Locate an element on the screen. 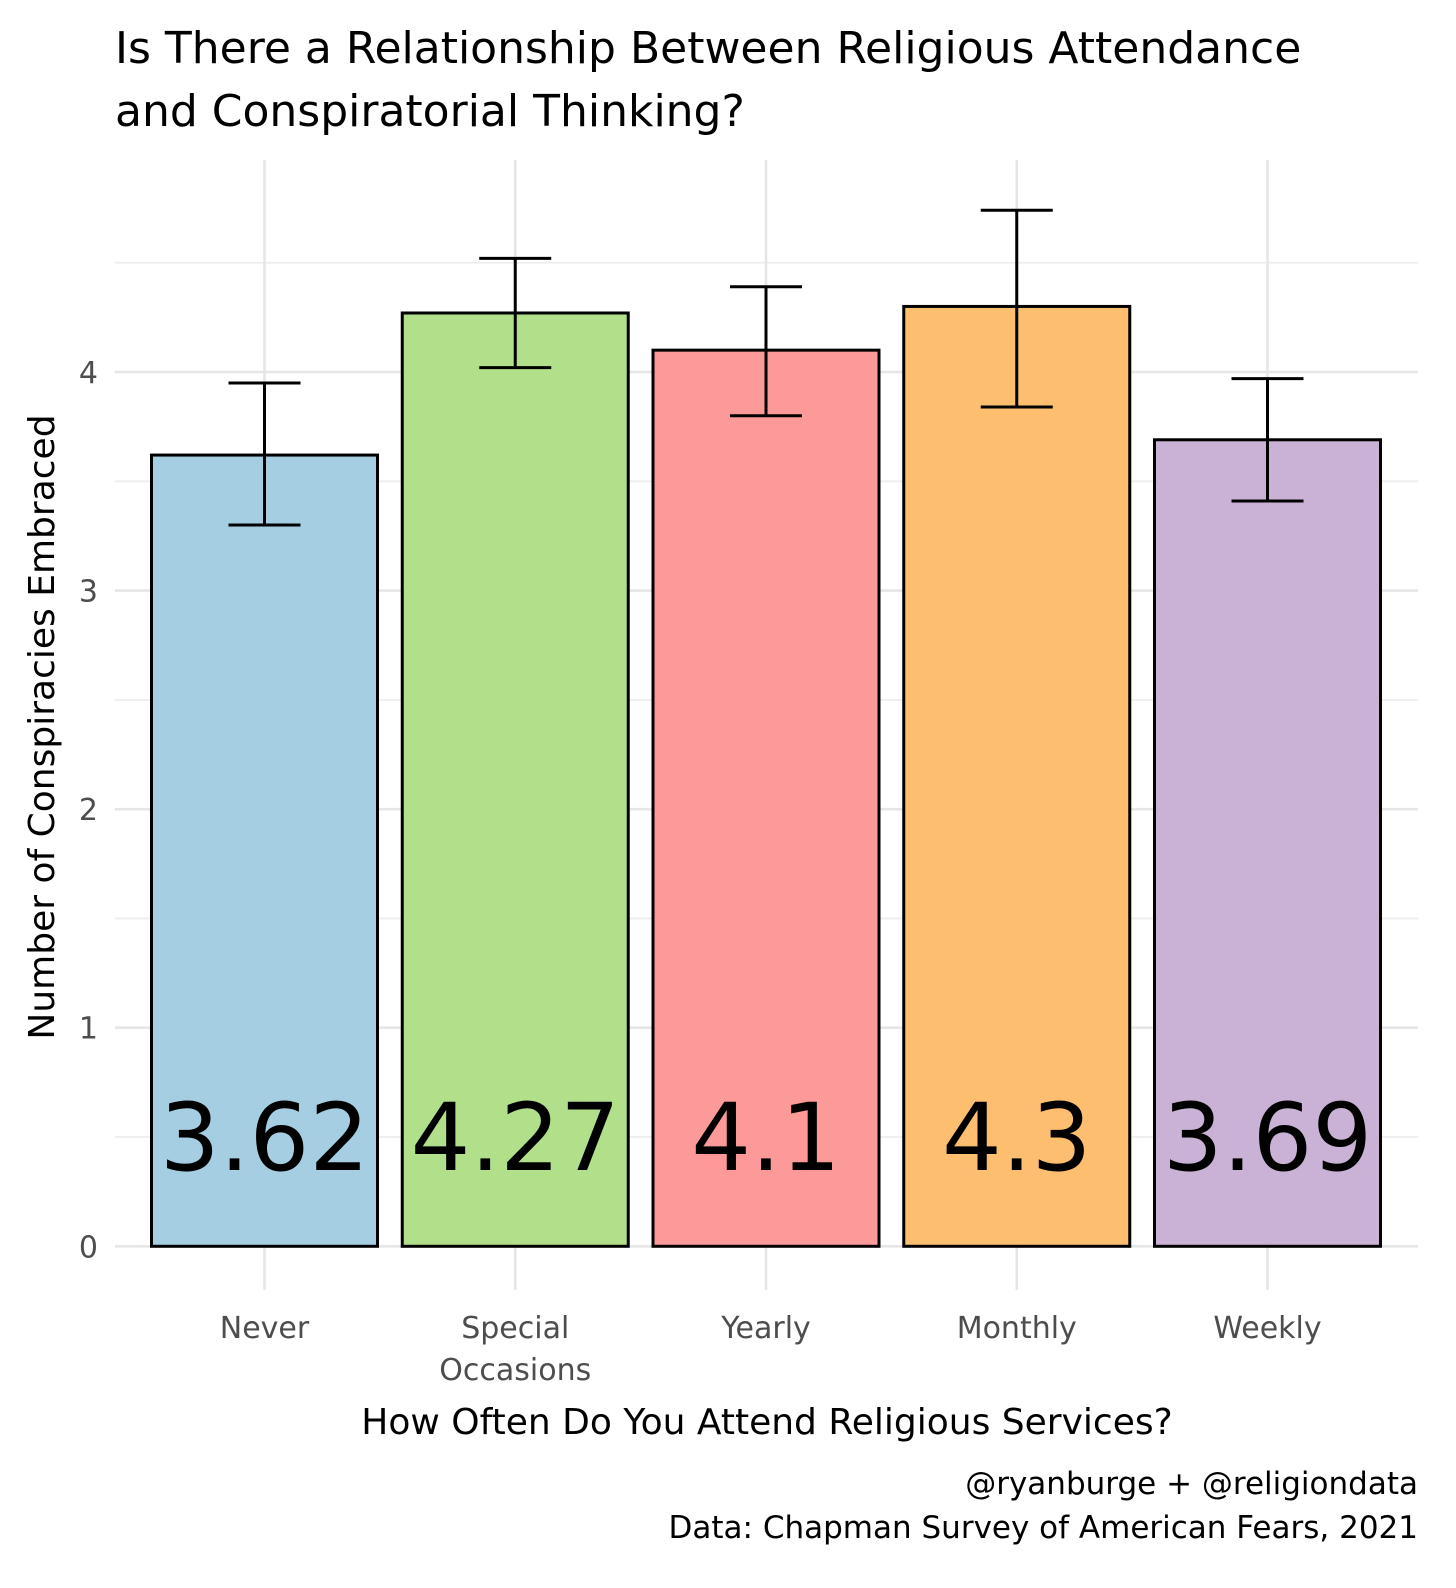 This screenshot has height=1588, width=1456. y-tick-label: 4 is located at coordinates (88, 373).